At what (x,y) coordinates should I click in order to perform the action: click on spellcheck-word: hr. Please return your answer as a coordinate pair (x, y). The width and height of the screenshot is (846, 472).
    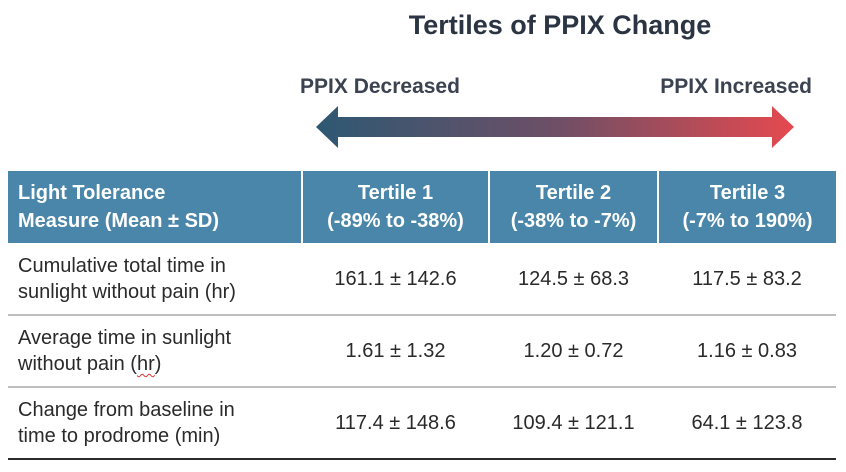
    Looking at the image, I should click on (145, 364).